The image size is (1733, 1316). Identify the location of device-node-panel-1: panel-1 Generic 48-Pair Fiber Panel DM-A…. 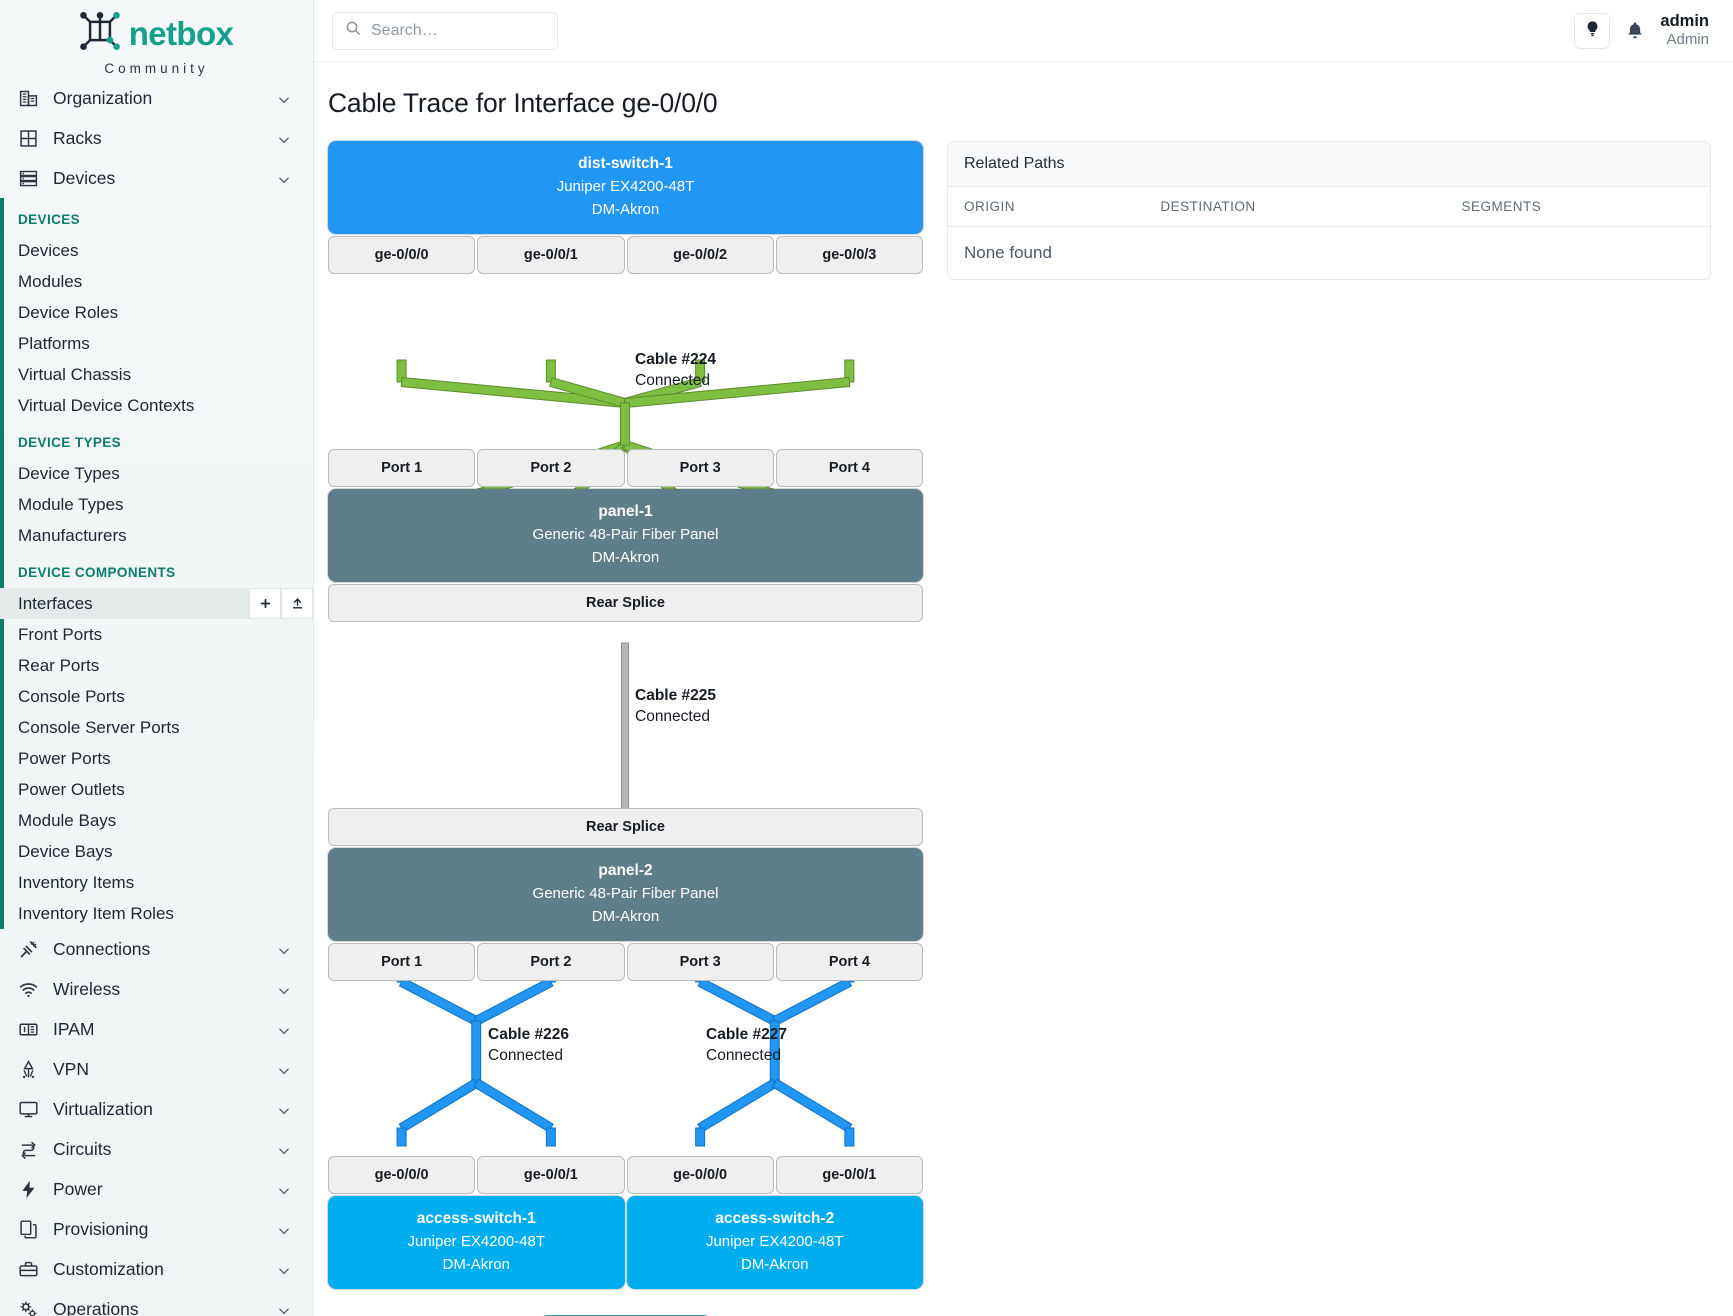
(625, 536).